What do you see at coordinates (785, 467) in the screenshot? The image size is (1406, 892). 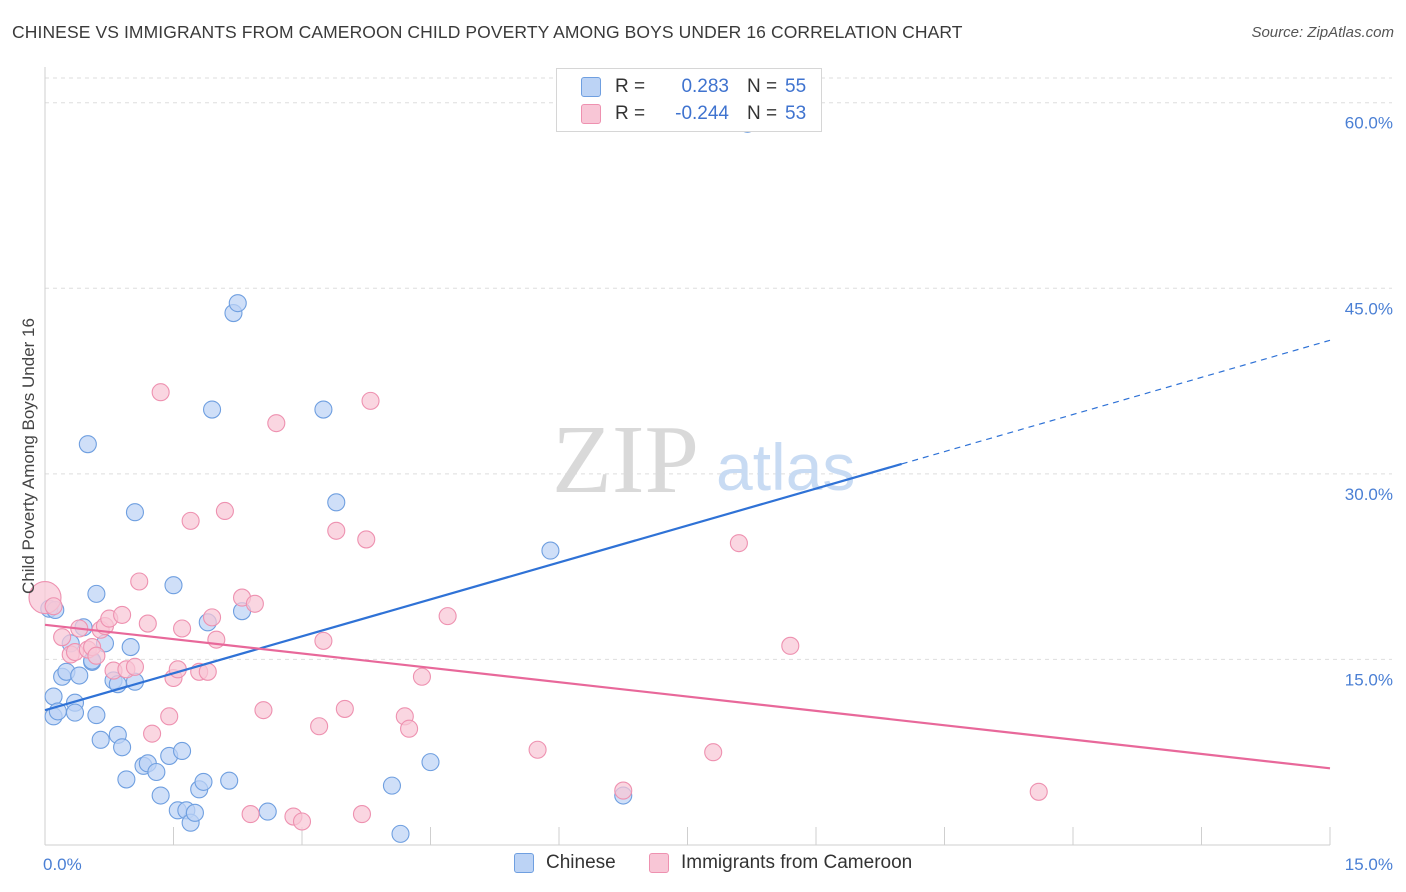 I see `watermark-atlas: atlas` at bounding box center [785, 467].